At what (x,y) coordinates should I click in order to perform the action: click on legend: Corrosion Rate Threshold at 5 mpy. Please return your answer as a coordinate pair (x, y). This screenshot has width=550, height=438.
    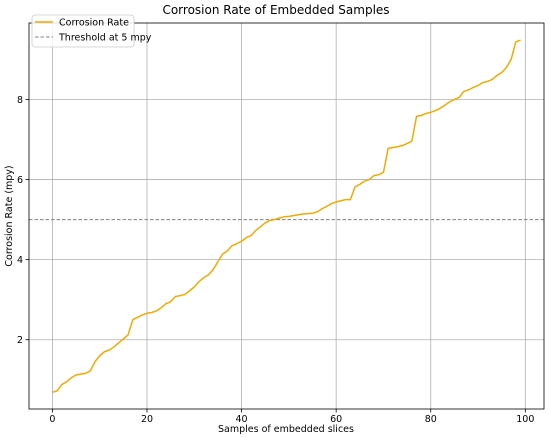
    Looking at the image, I should click on (91, 31).